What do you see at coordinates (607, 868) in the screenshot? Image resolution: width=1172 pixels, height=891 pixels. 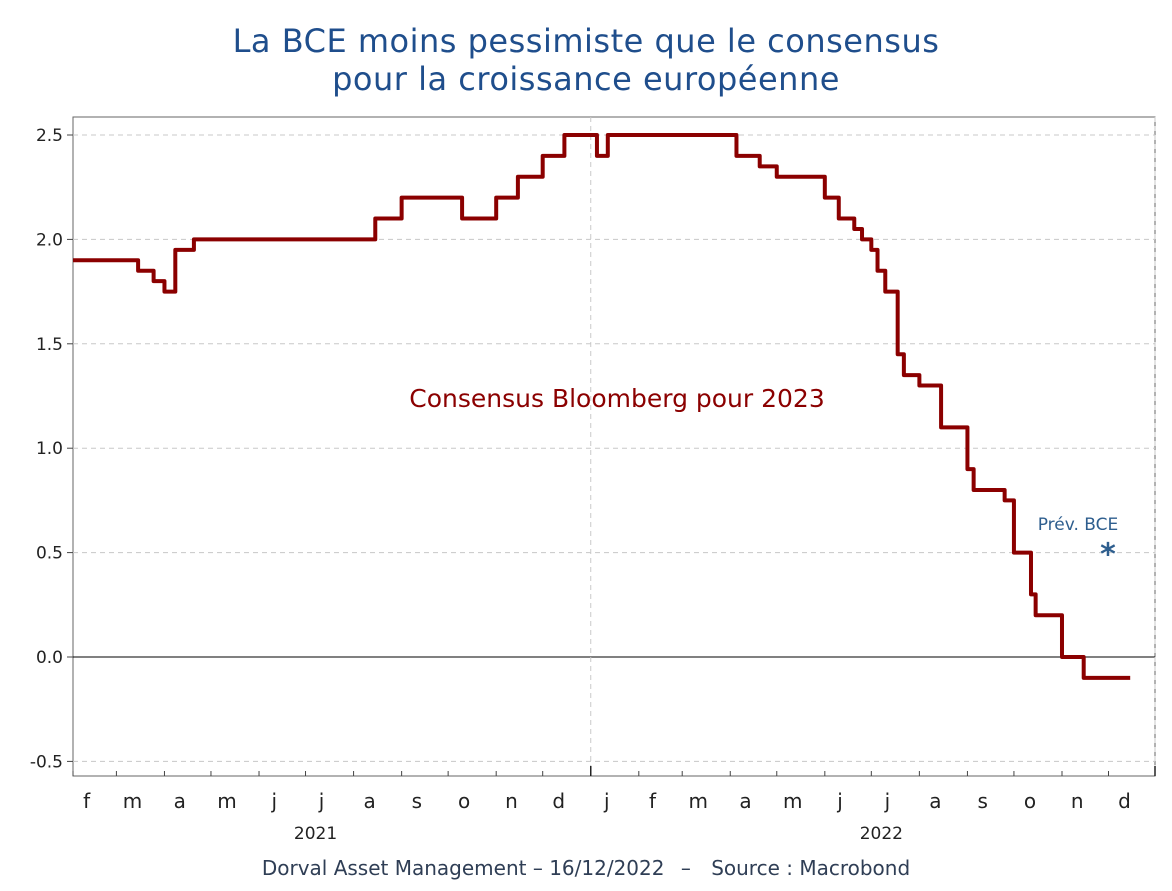 I see `footer-date: 16/12/2022` at bounding box center [607, 868].